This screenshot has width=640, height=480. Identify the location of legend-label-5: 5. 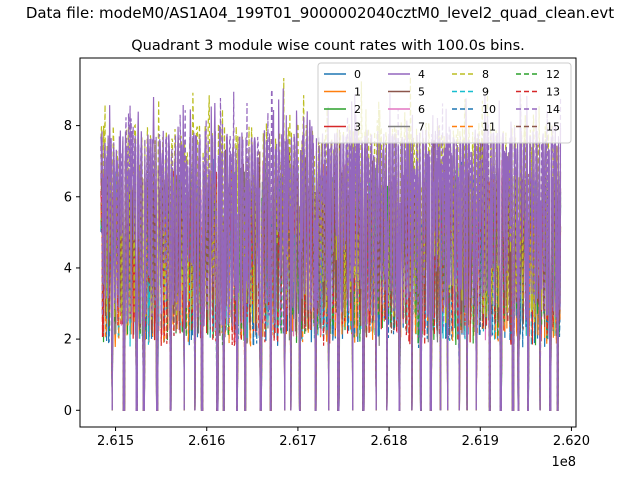
(421, 92).